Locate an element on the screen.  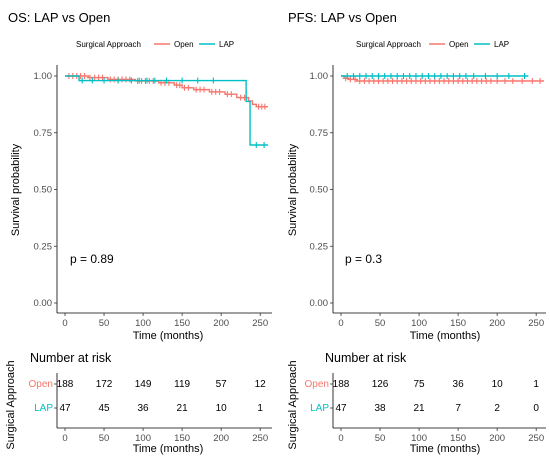
pfs-risk-lap-count: 7 is located at coordinates (458, 408).